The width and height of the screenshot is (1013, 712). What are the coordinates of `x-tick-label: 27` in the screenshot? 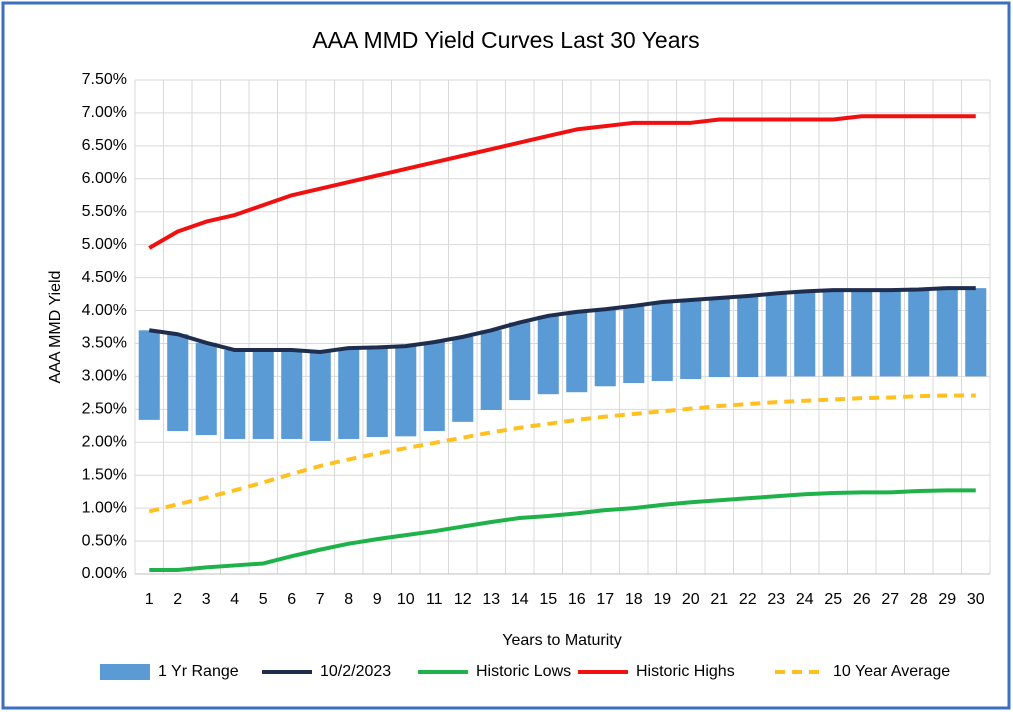 It's located at (890, 599).